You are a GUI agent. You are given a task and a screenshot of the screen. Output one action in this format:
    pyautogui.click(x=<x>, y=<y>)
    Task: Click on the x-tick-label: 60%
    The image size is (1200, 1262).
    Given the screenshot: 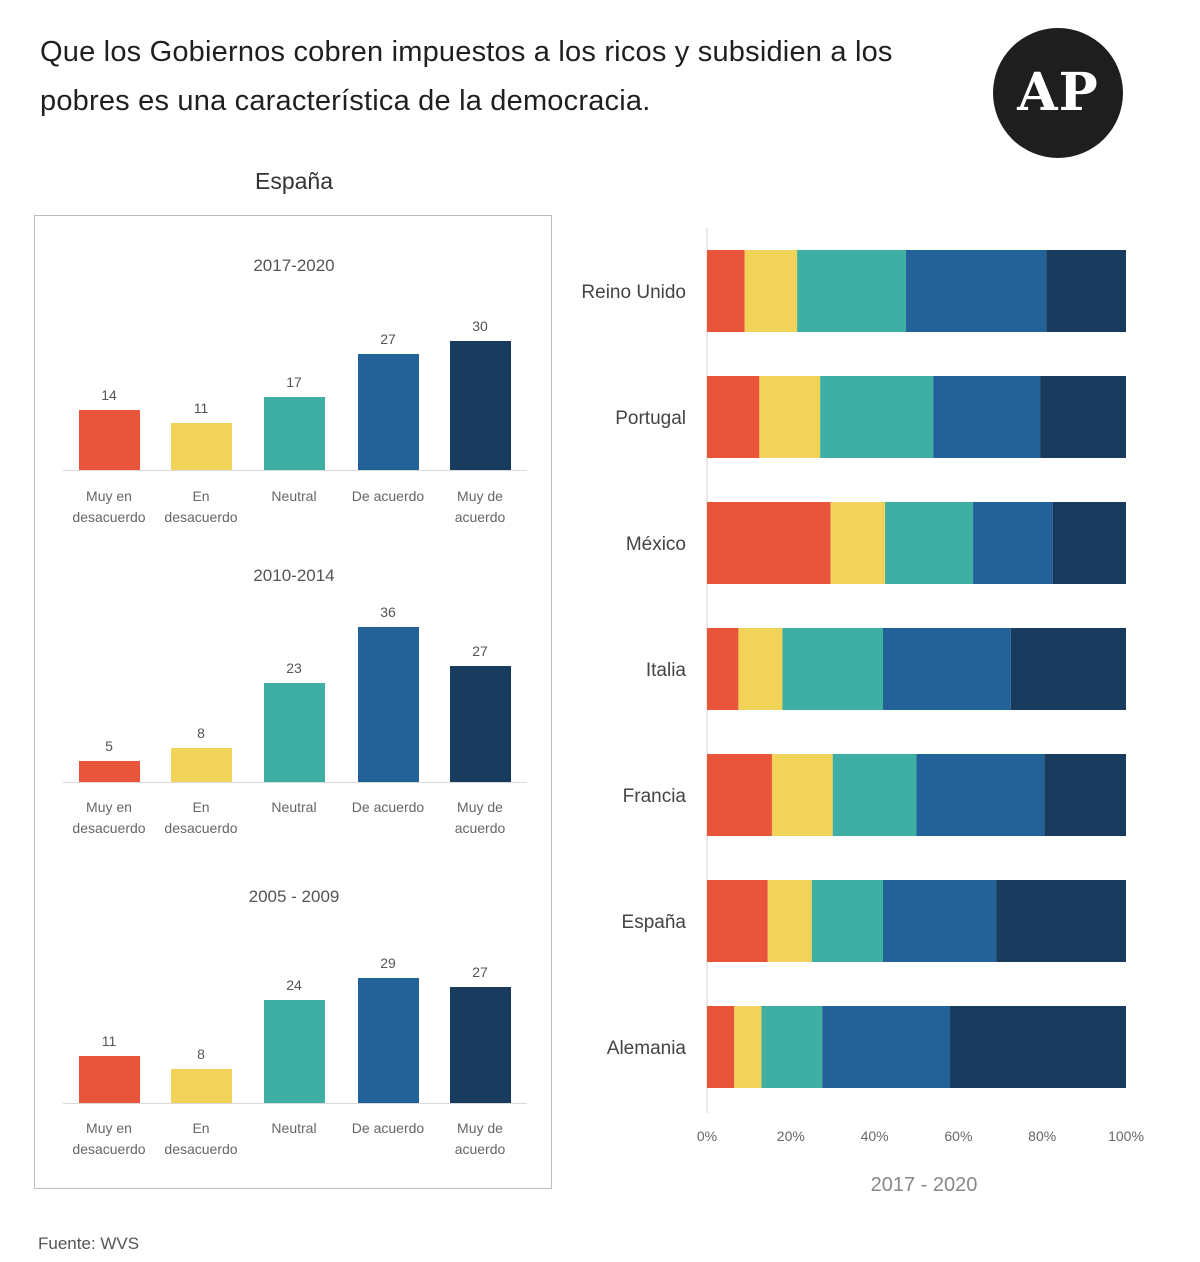 What is the action you would take?
    pyautogui.click(x=958, y=1136)
    